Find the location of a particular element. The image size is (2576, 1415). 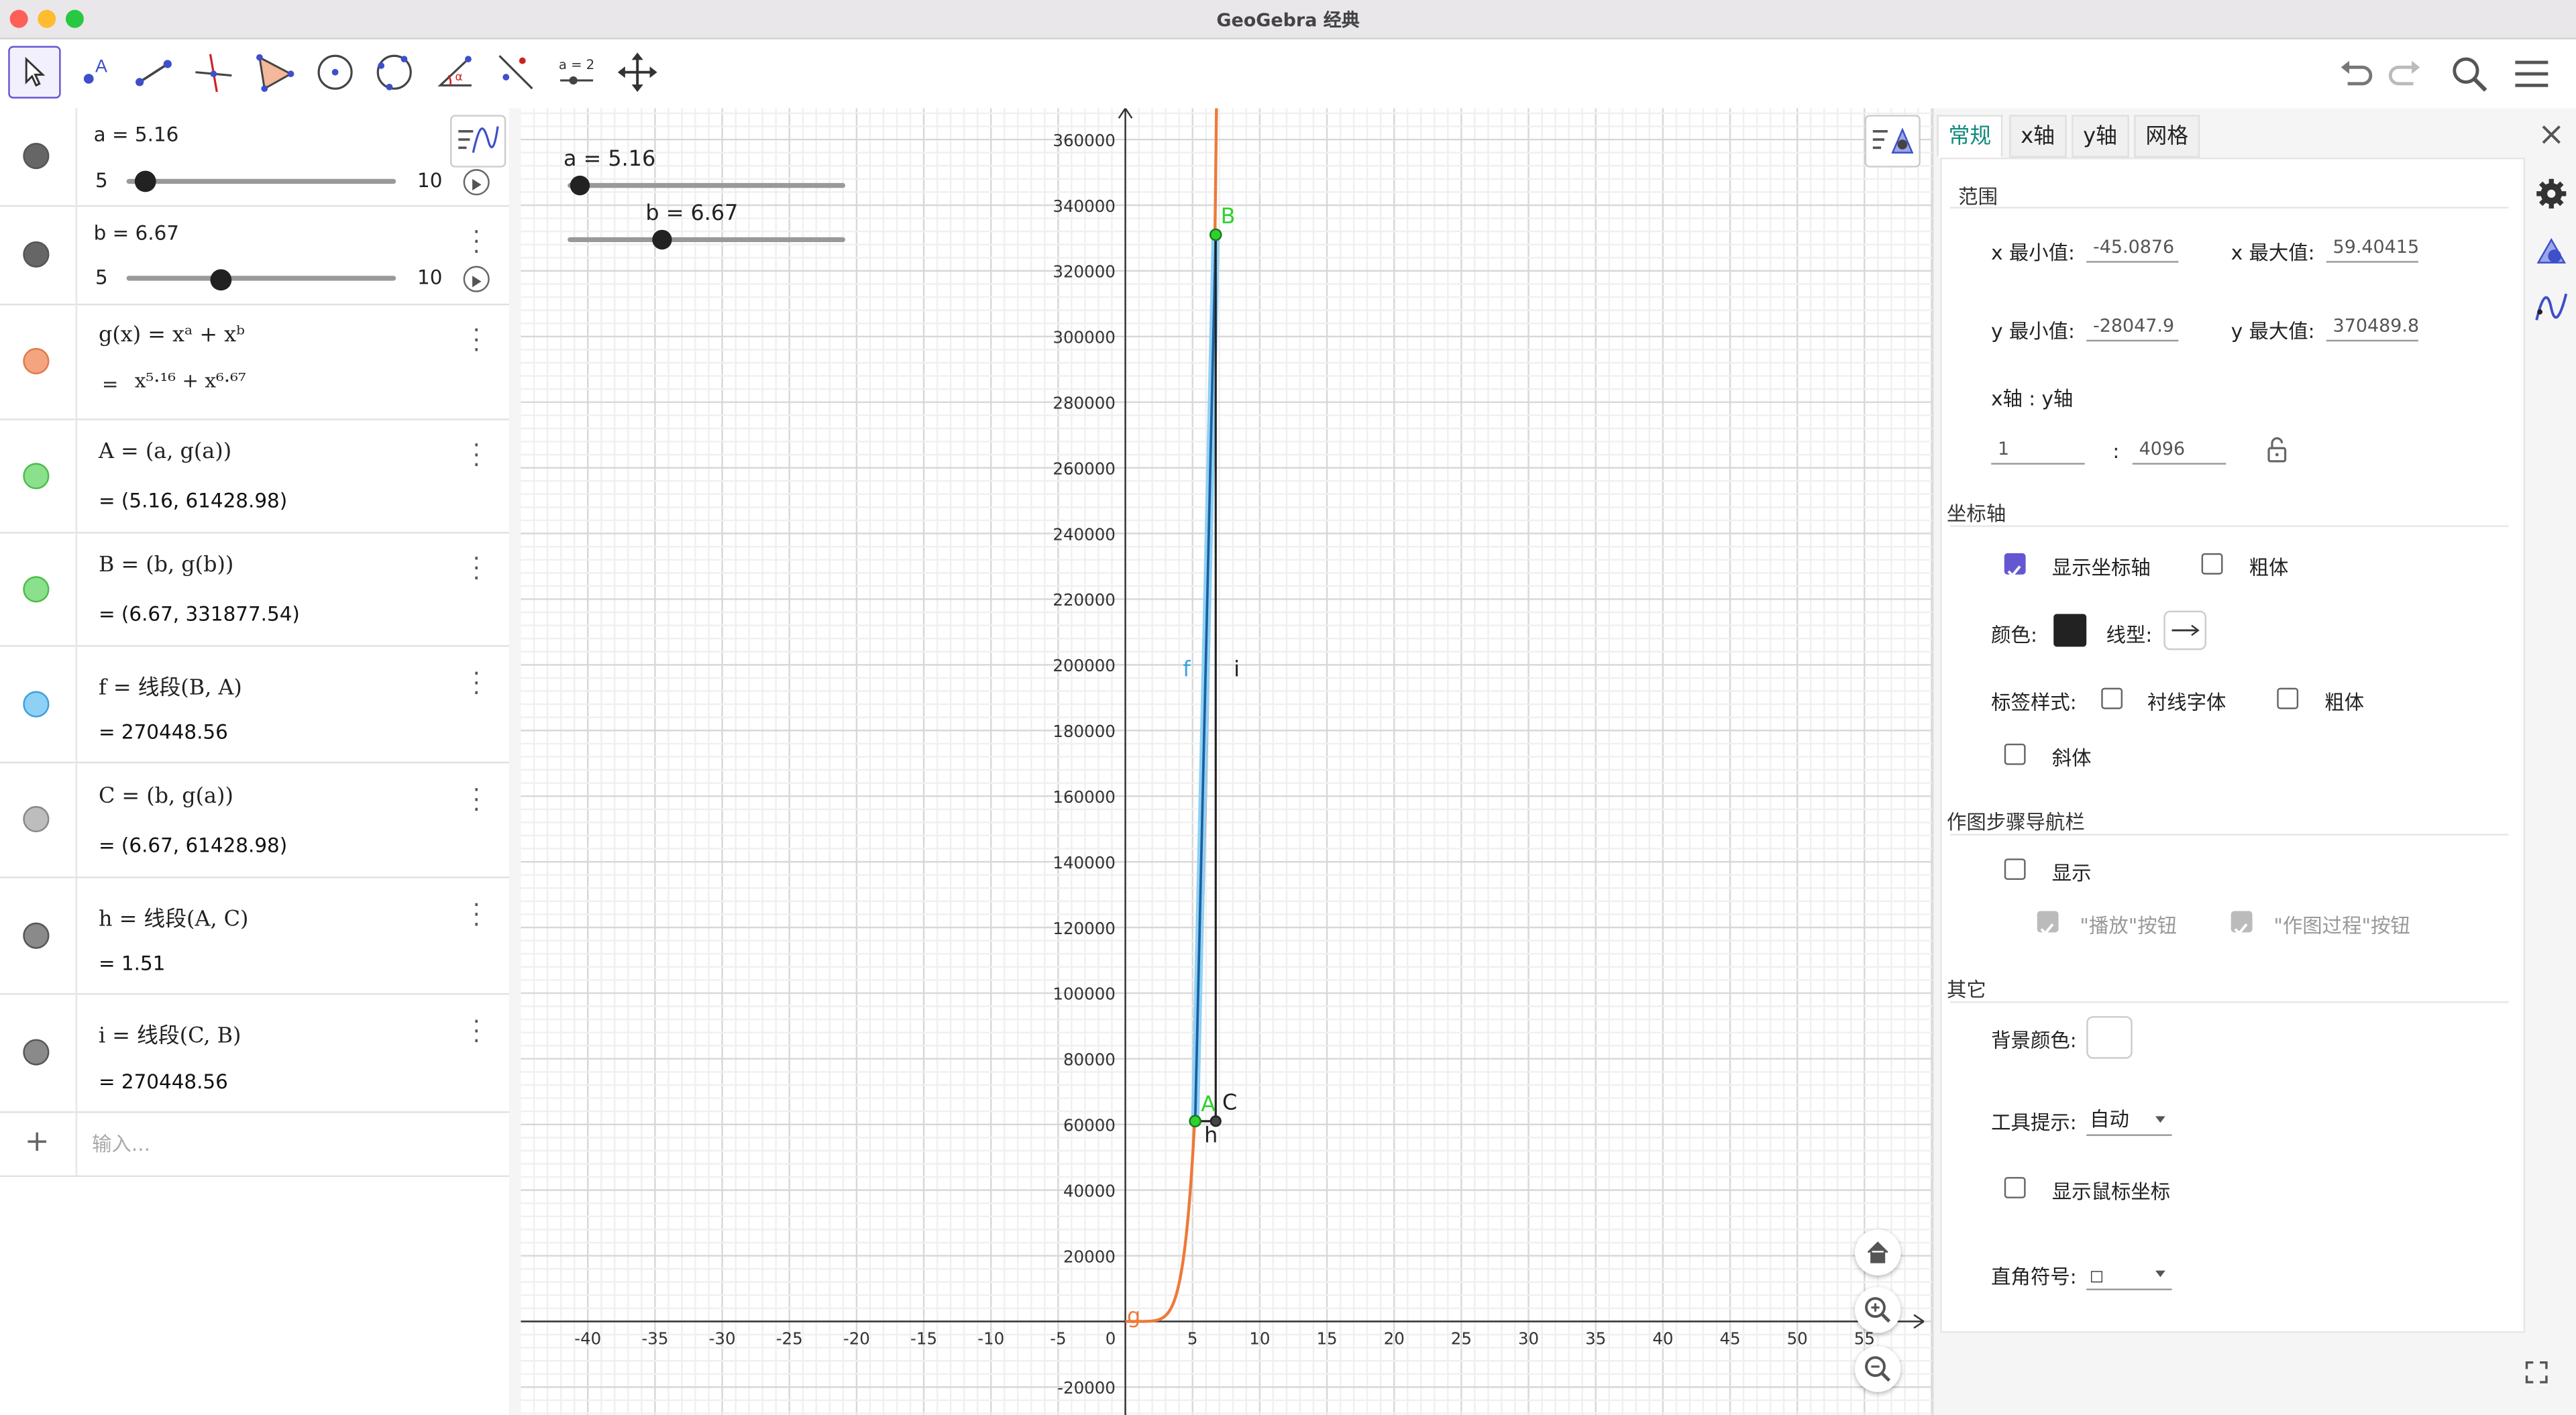

standard-view-button is located at coordinates (1877, 1252).